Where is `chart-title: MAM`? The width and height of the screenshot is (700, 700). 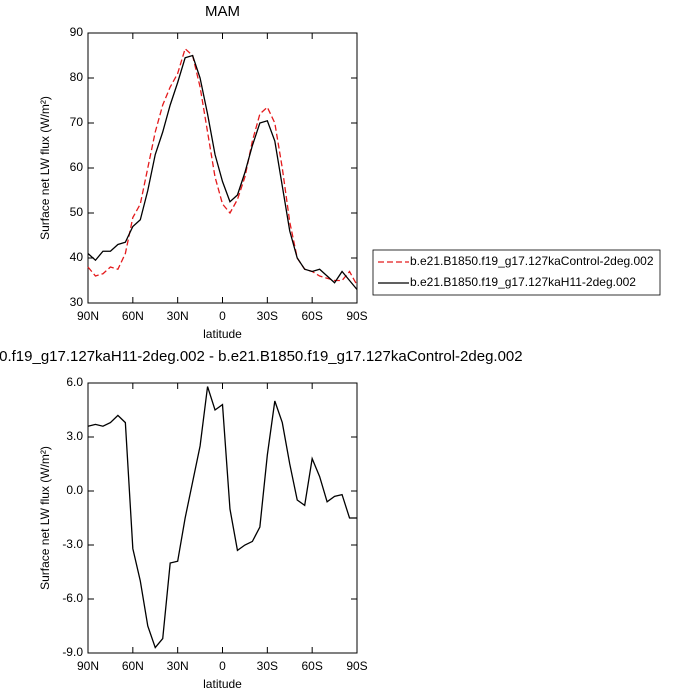
chart-title: MAM is located at coordinates (222, 11).